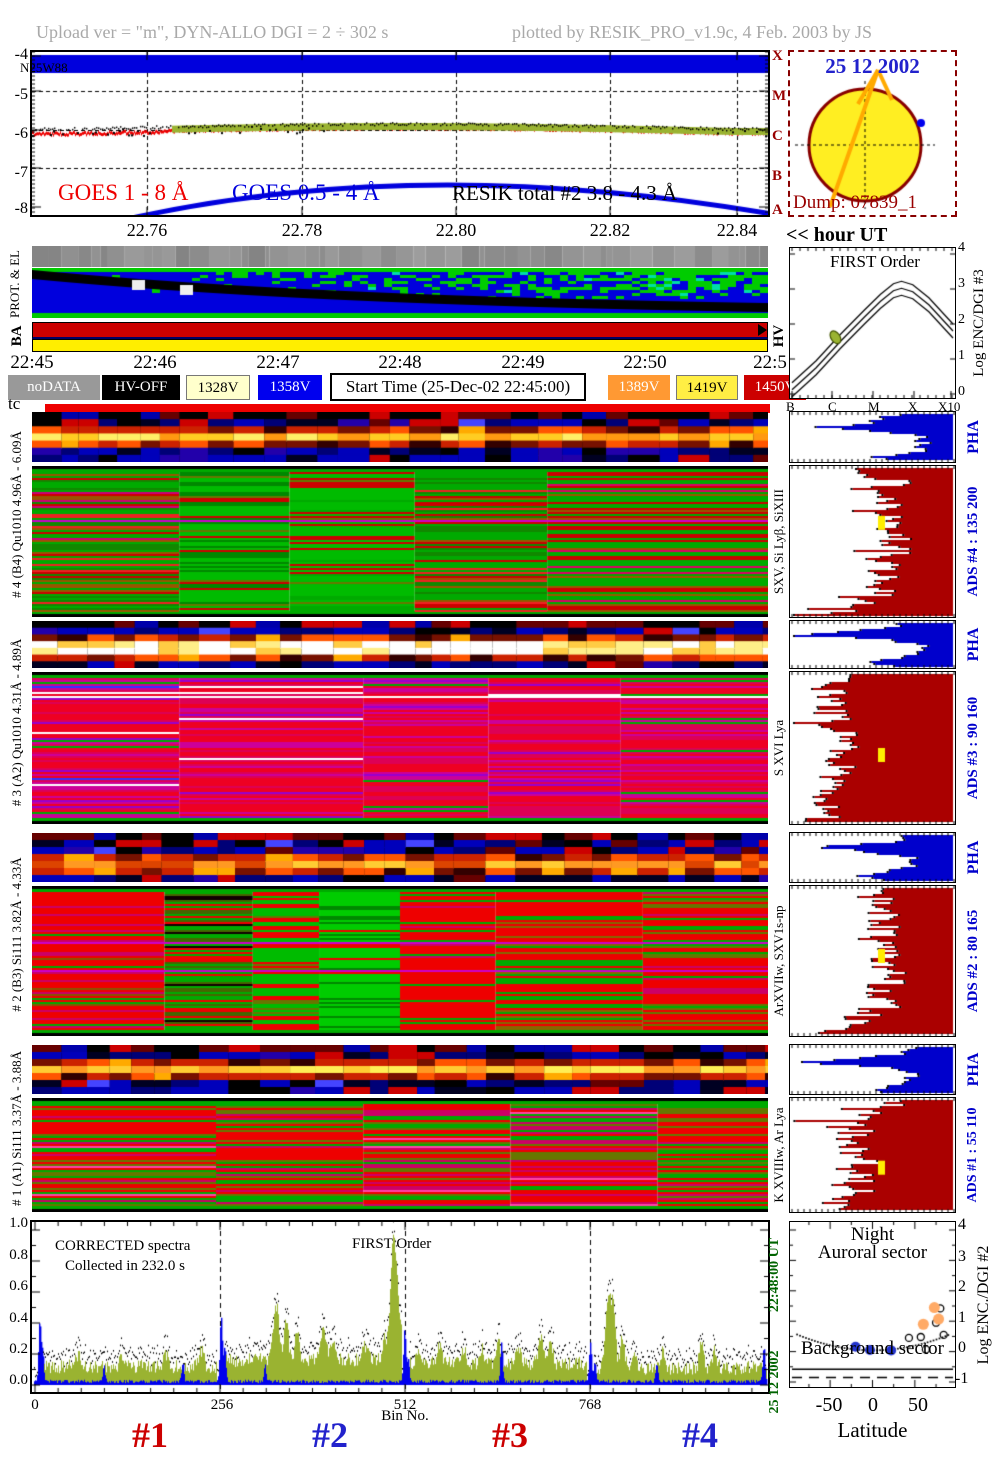 The image size is (1004, 1476). I want to click on sun-date-label: 25 12 2002, so click(872, 66).